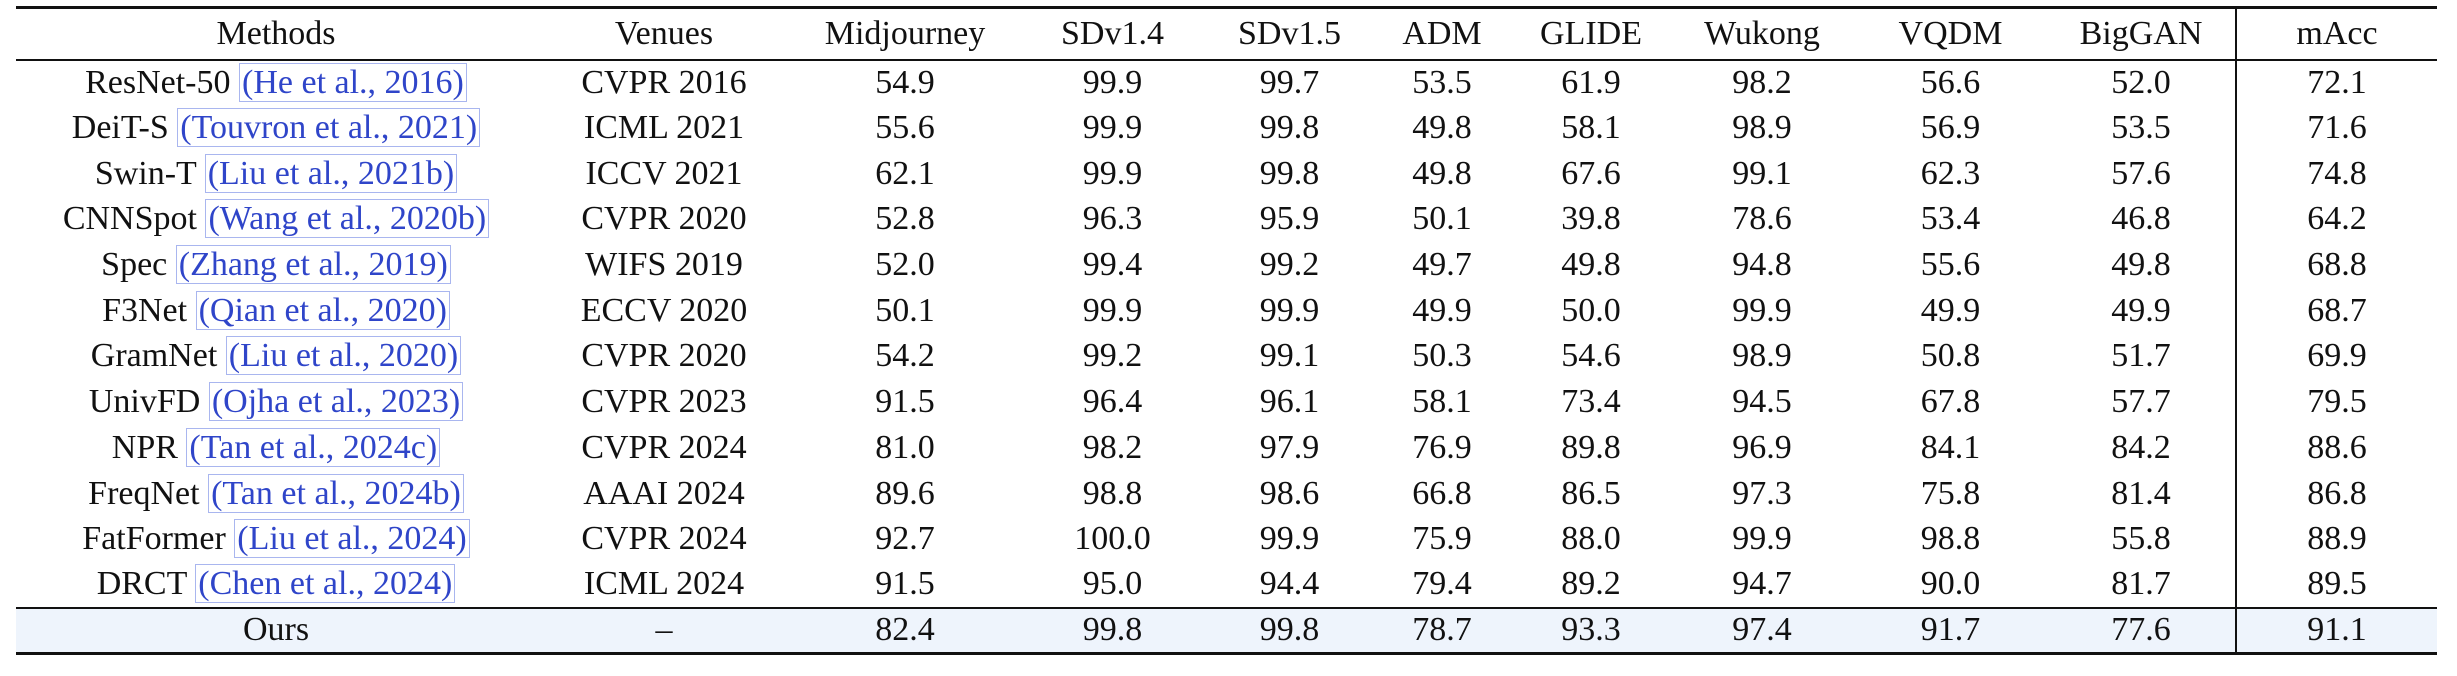 This screenshot has height=676, width=2457. Describe the element at coordinates (1762, 173) in the screenshot. I see `wukong-score-cell: 99.1` at that location.